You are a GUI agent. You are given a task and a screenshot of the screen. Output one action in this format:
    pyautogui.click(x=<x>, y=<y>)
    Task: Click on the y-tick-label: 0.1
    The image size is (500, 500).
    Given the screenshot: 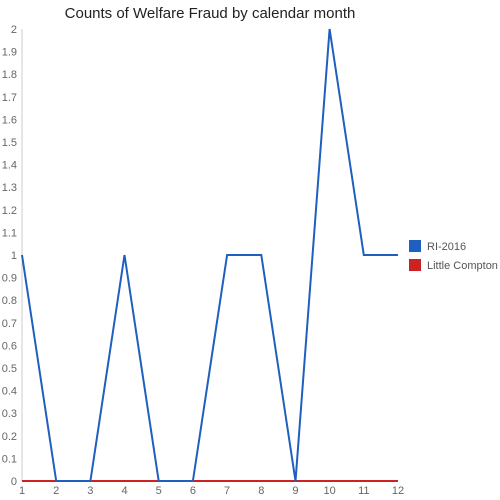 What is the action you would take?
    pyautogui.click(x=9, y=459)
    